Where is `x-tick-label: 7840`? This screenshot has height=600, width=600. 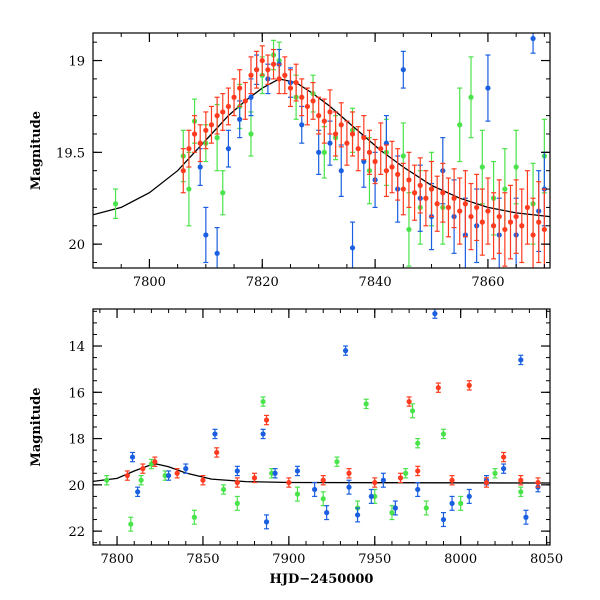 x-tick-label: 7840 is located at coordinates (375, 282).